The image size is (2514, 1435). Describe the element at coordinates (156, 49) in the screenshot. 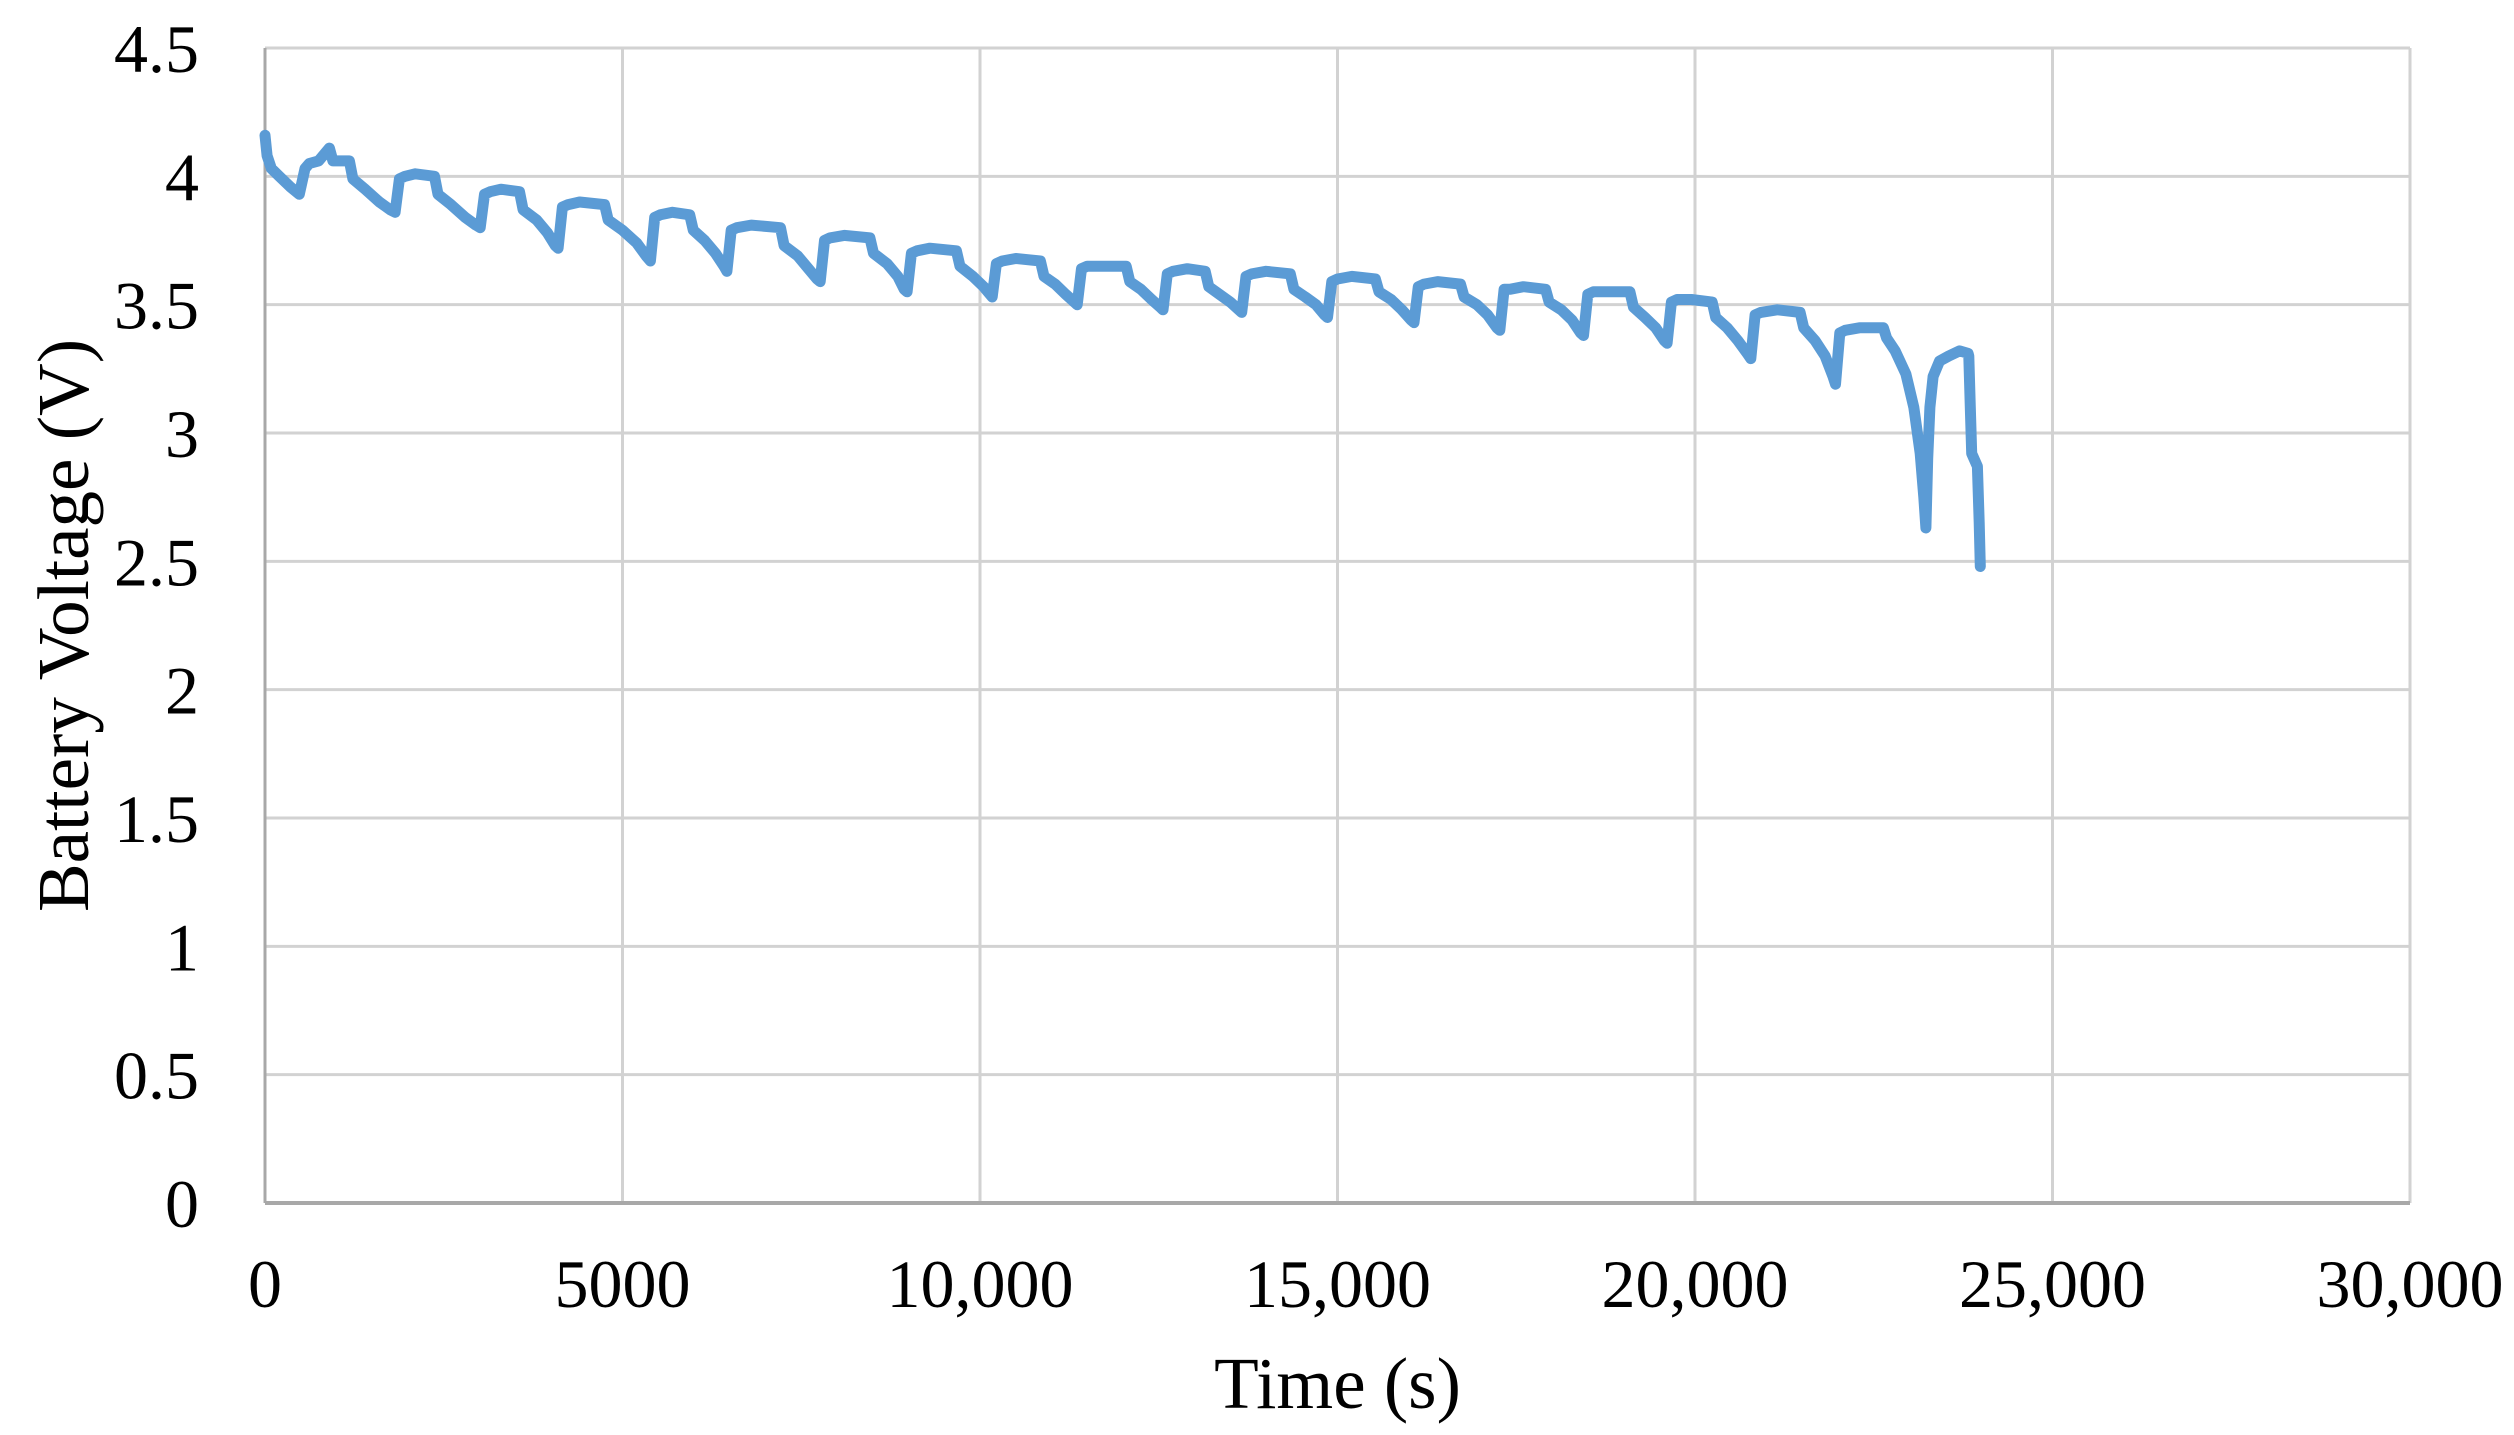

I see `y-tick-label: 4.5` at that location.